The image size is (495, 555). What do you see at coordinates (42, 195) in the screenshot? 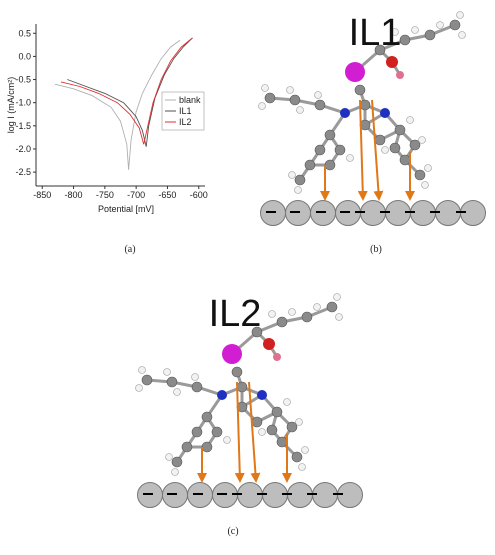
I see `x-tick-label: -850` at bounding box center [42, 195].